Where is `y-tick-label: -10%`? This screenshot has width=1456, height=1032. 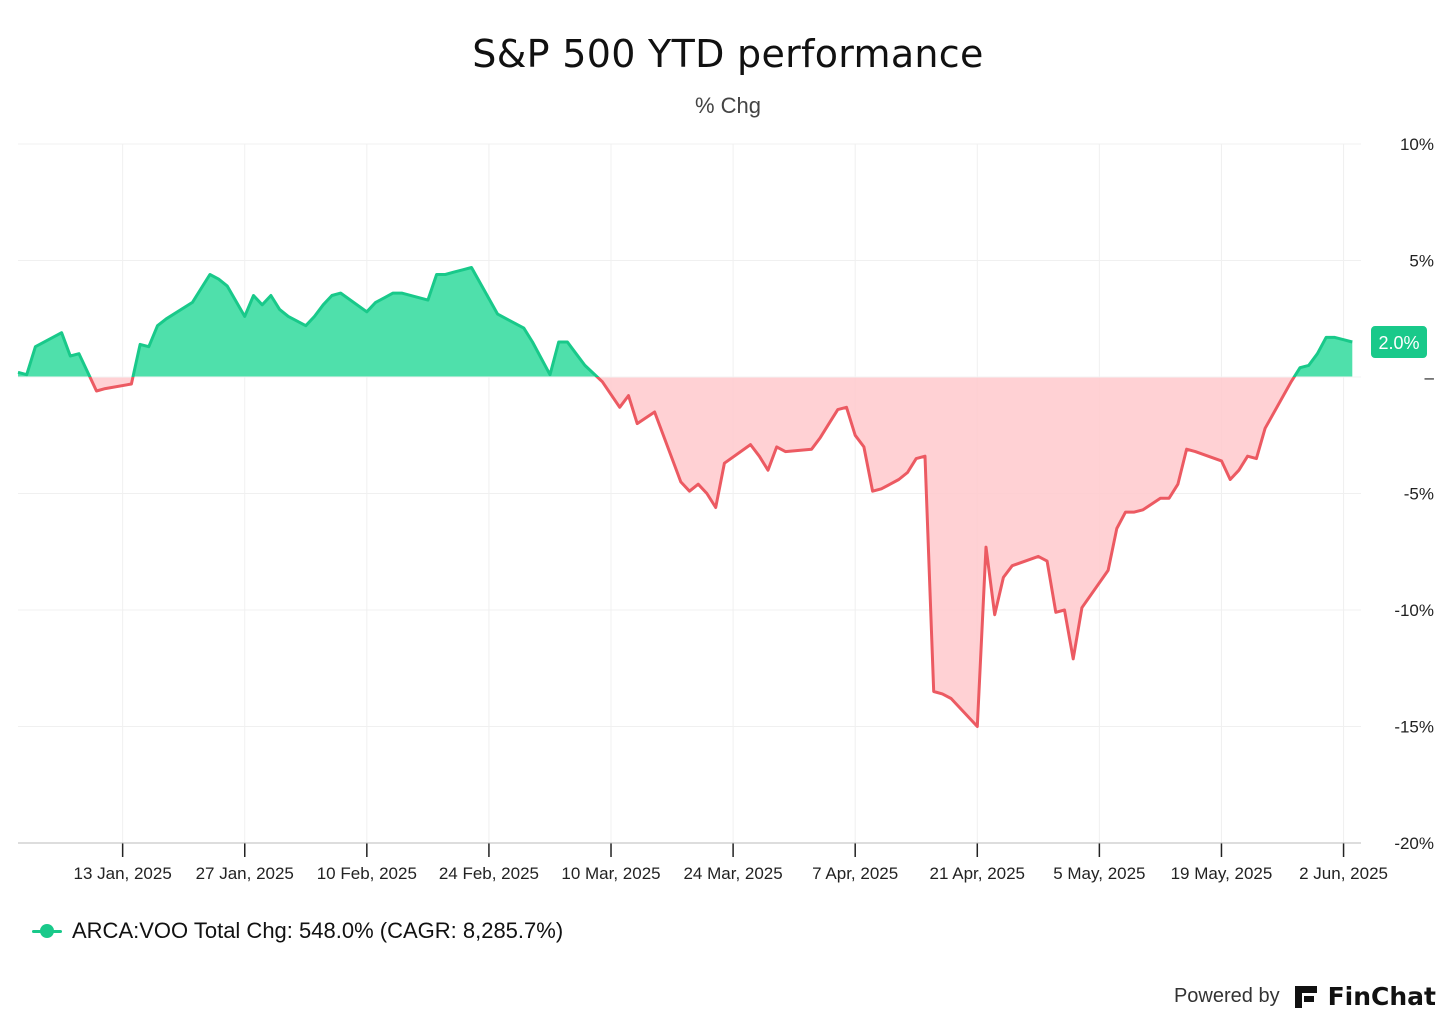 y-tick-label: -10% is located at coordinates (1414, 610).